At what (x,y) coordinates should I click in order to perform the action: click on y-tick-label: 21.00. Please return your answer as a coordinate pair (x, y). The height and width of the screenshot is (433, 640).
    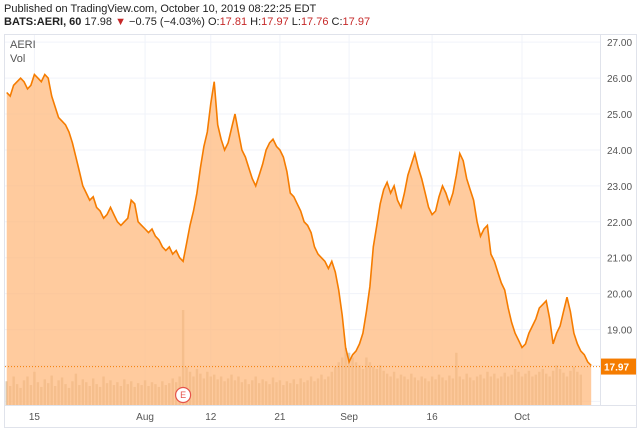
    Looking at the image, I should click on (619, 259).